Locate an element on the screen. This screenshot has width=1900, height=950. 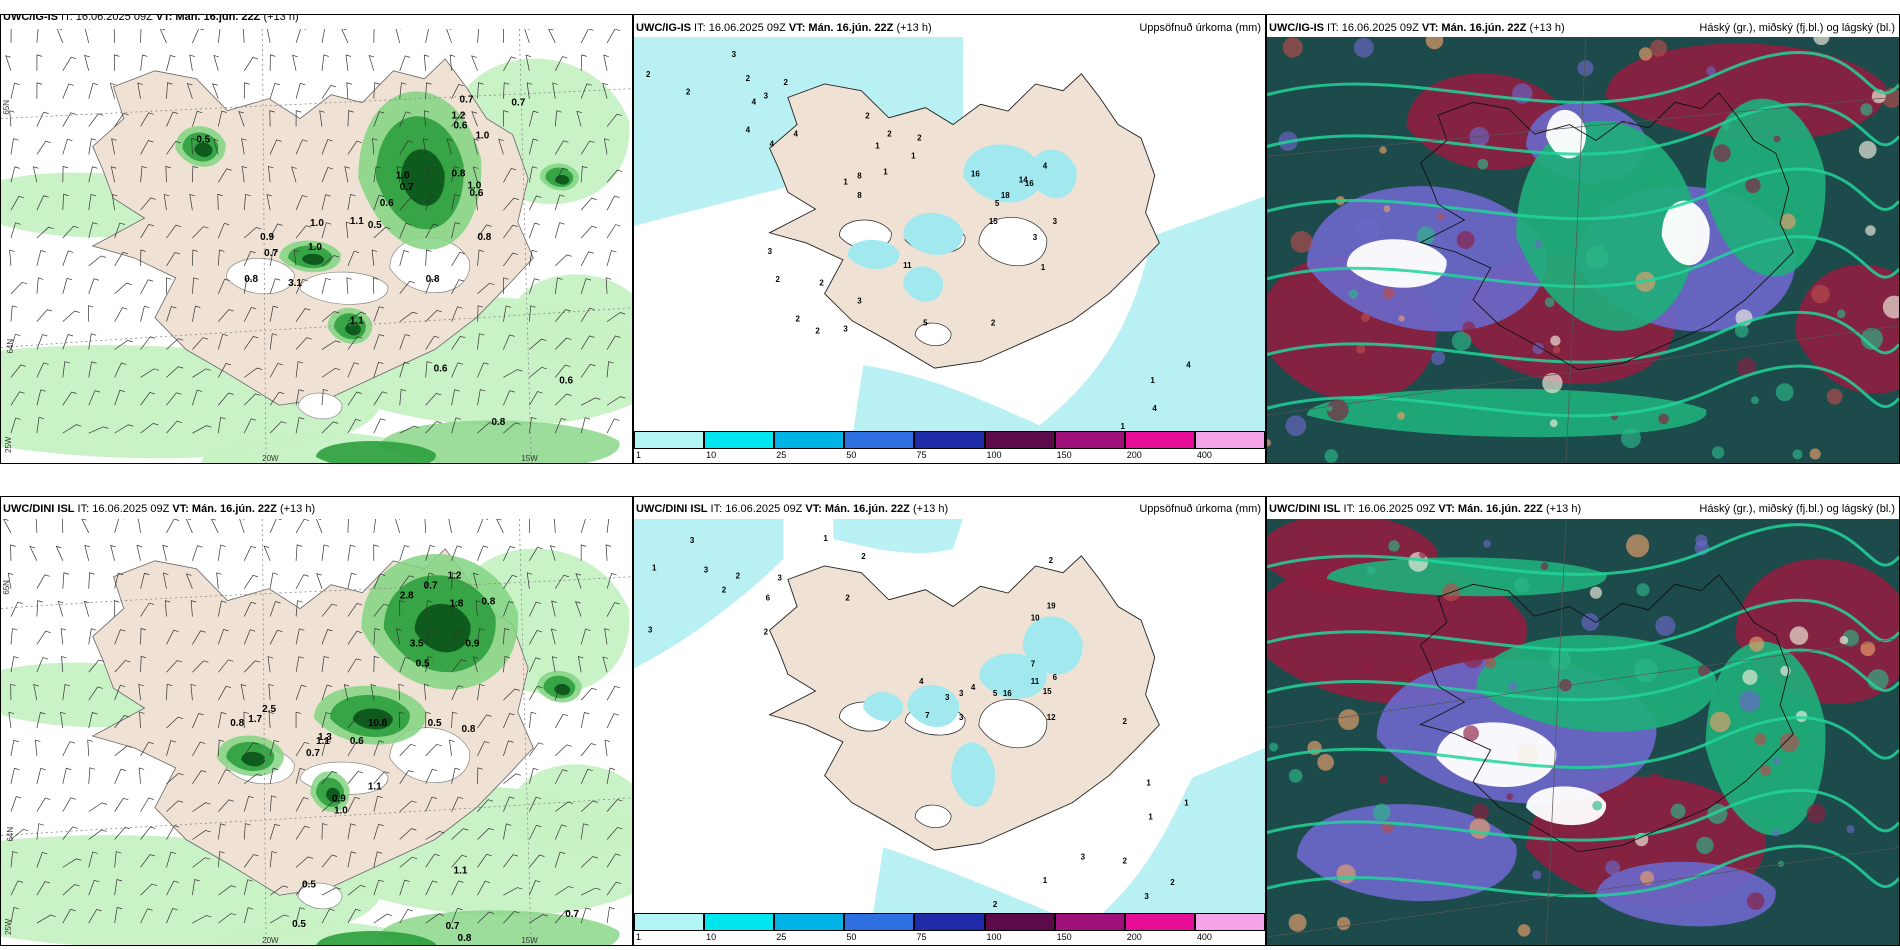
iceland-land is located at coordinates (964, 221).